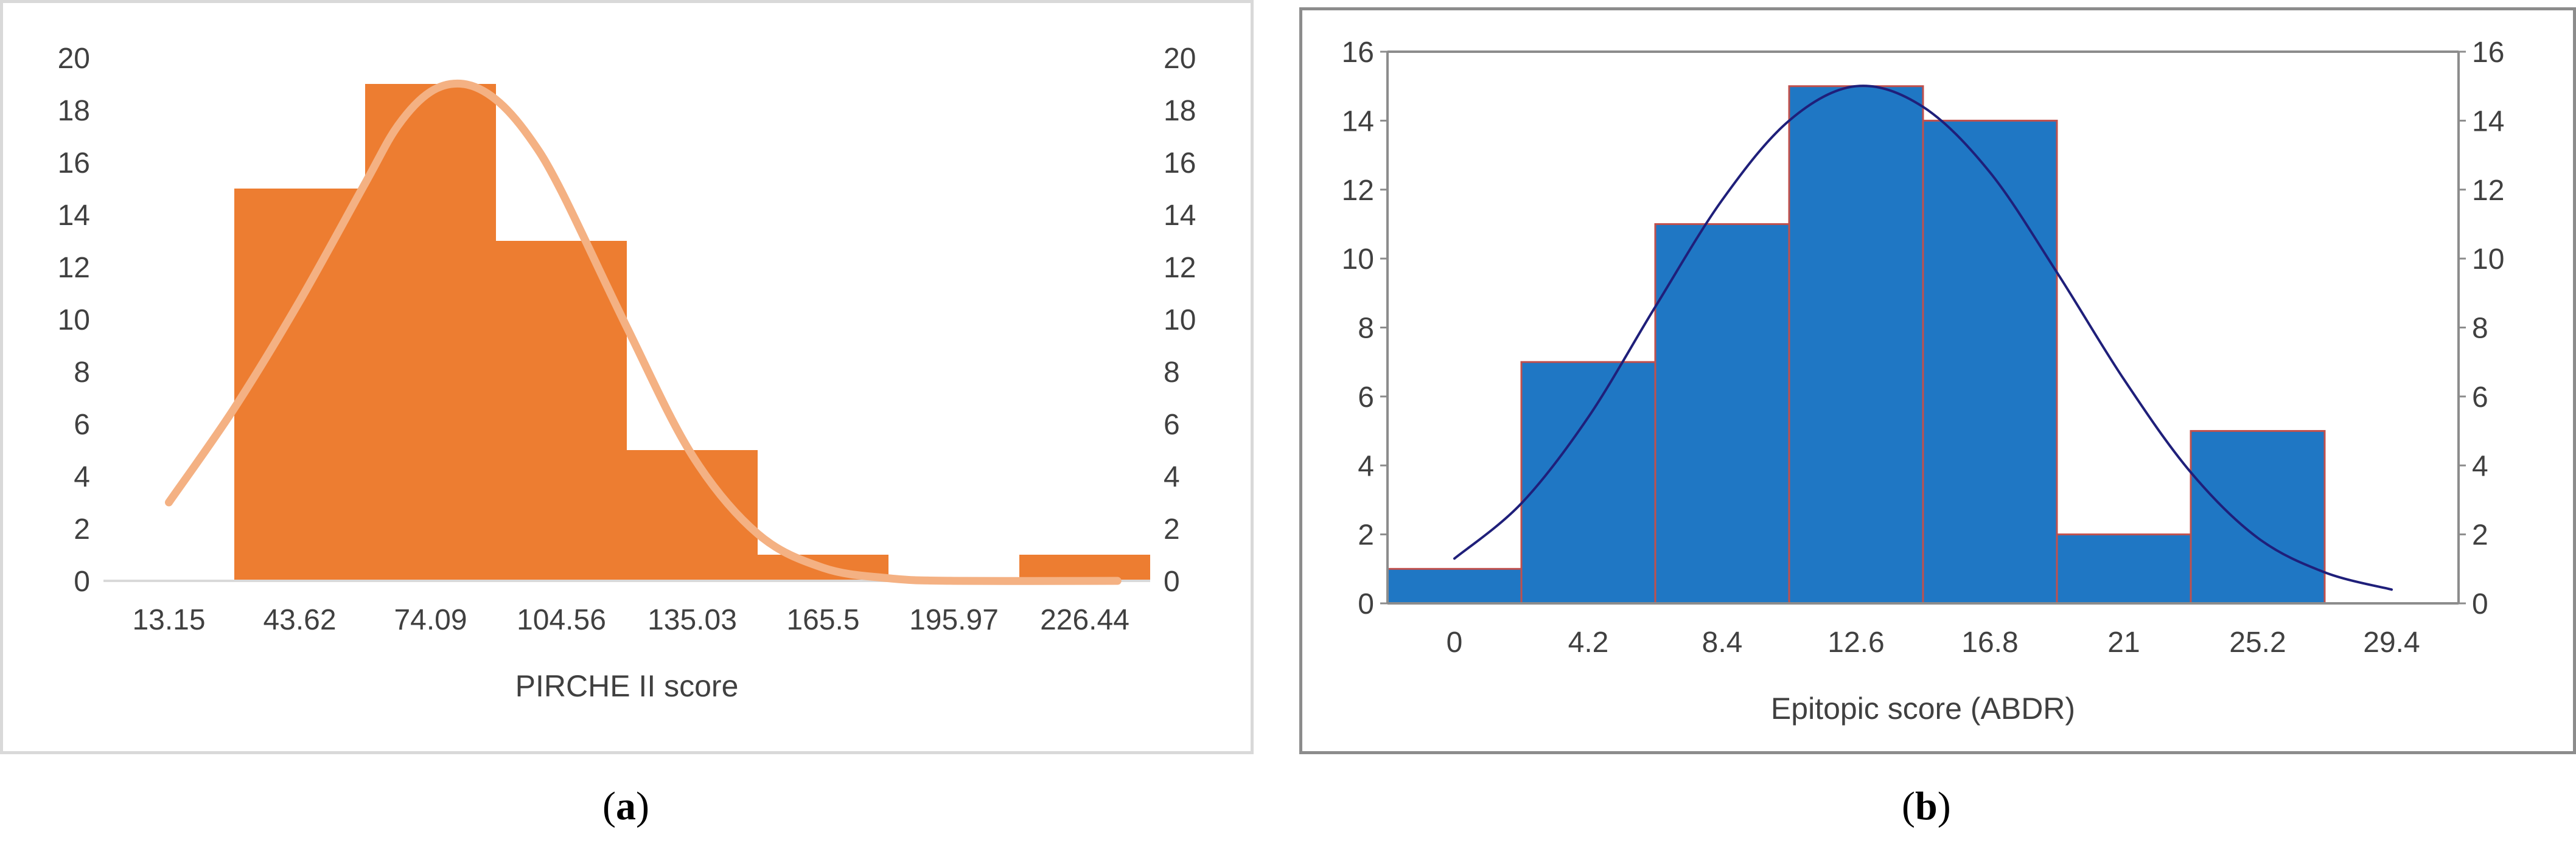 This screenshot has width=2576, height=843. Describe the element at coordinates (2257, 642) in the screenshot. I see `x-tick-label: 25.2` at that location.